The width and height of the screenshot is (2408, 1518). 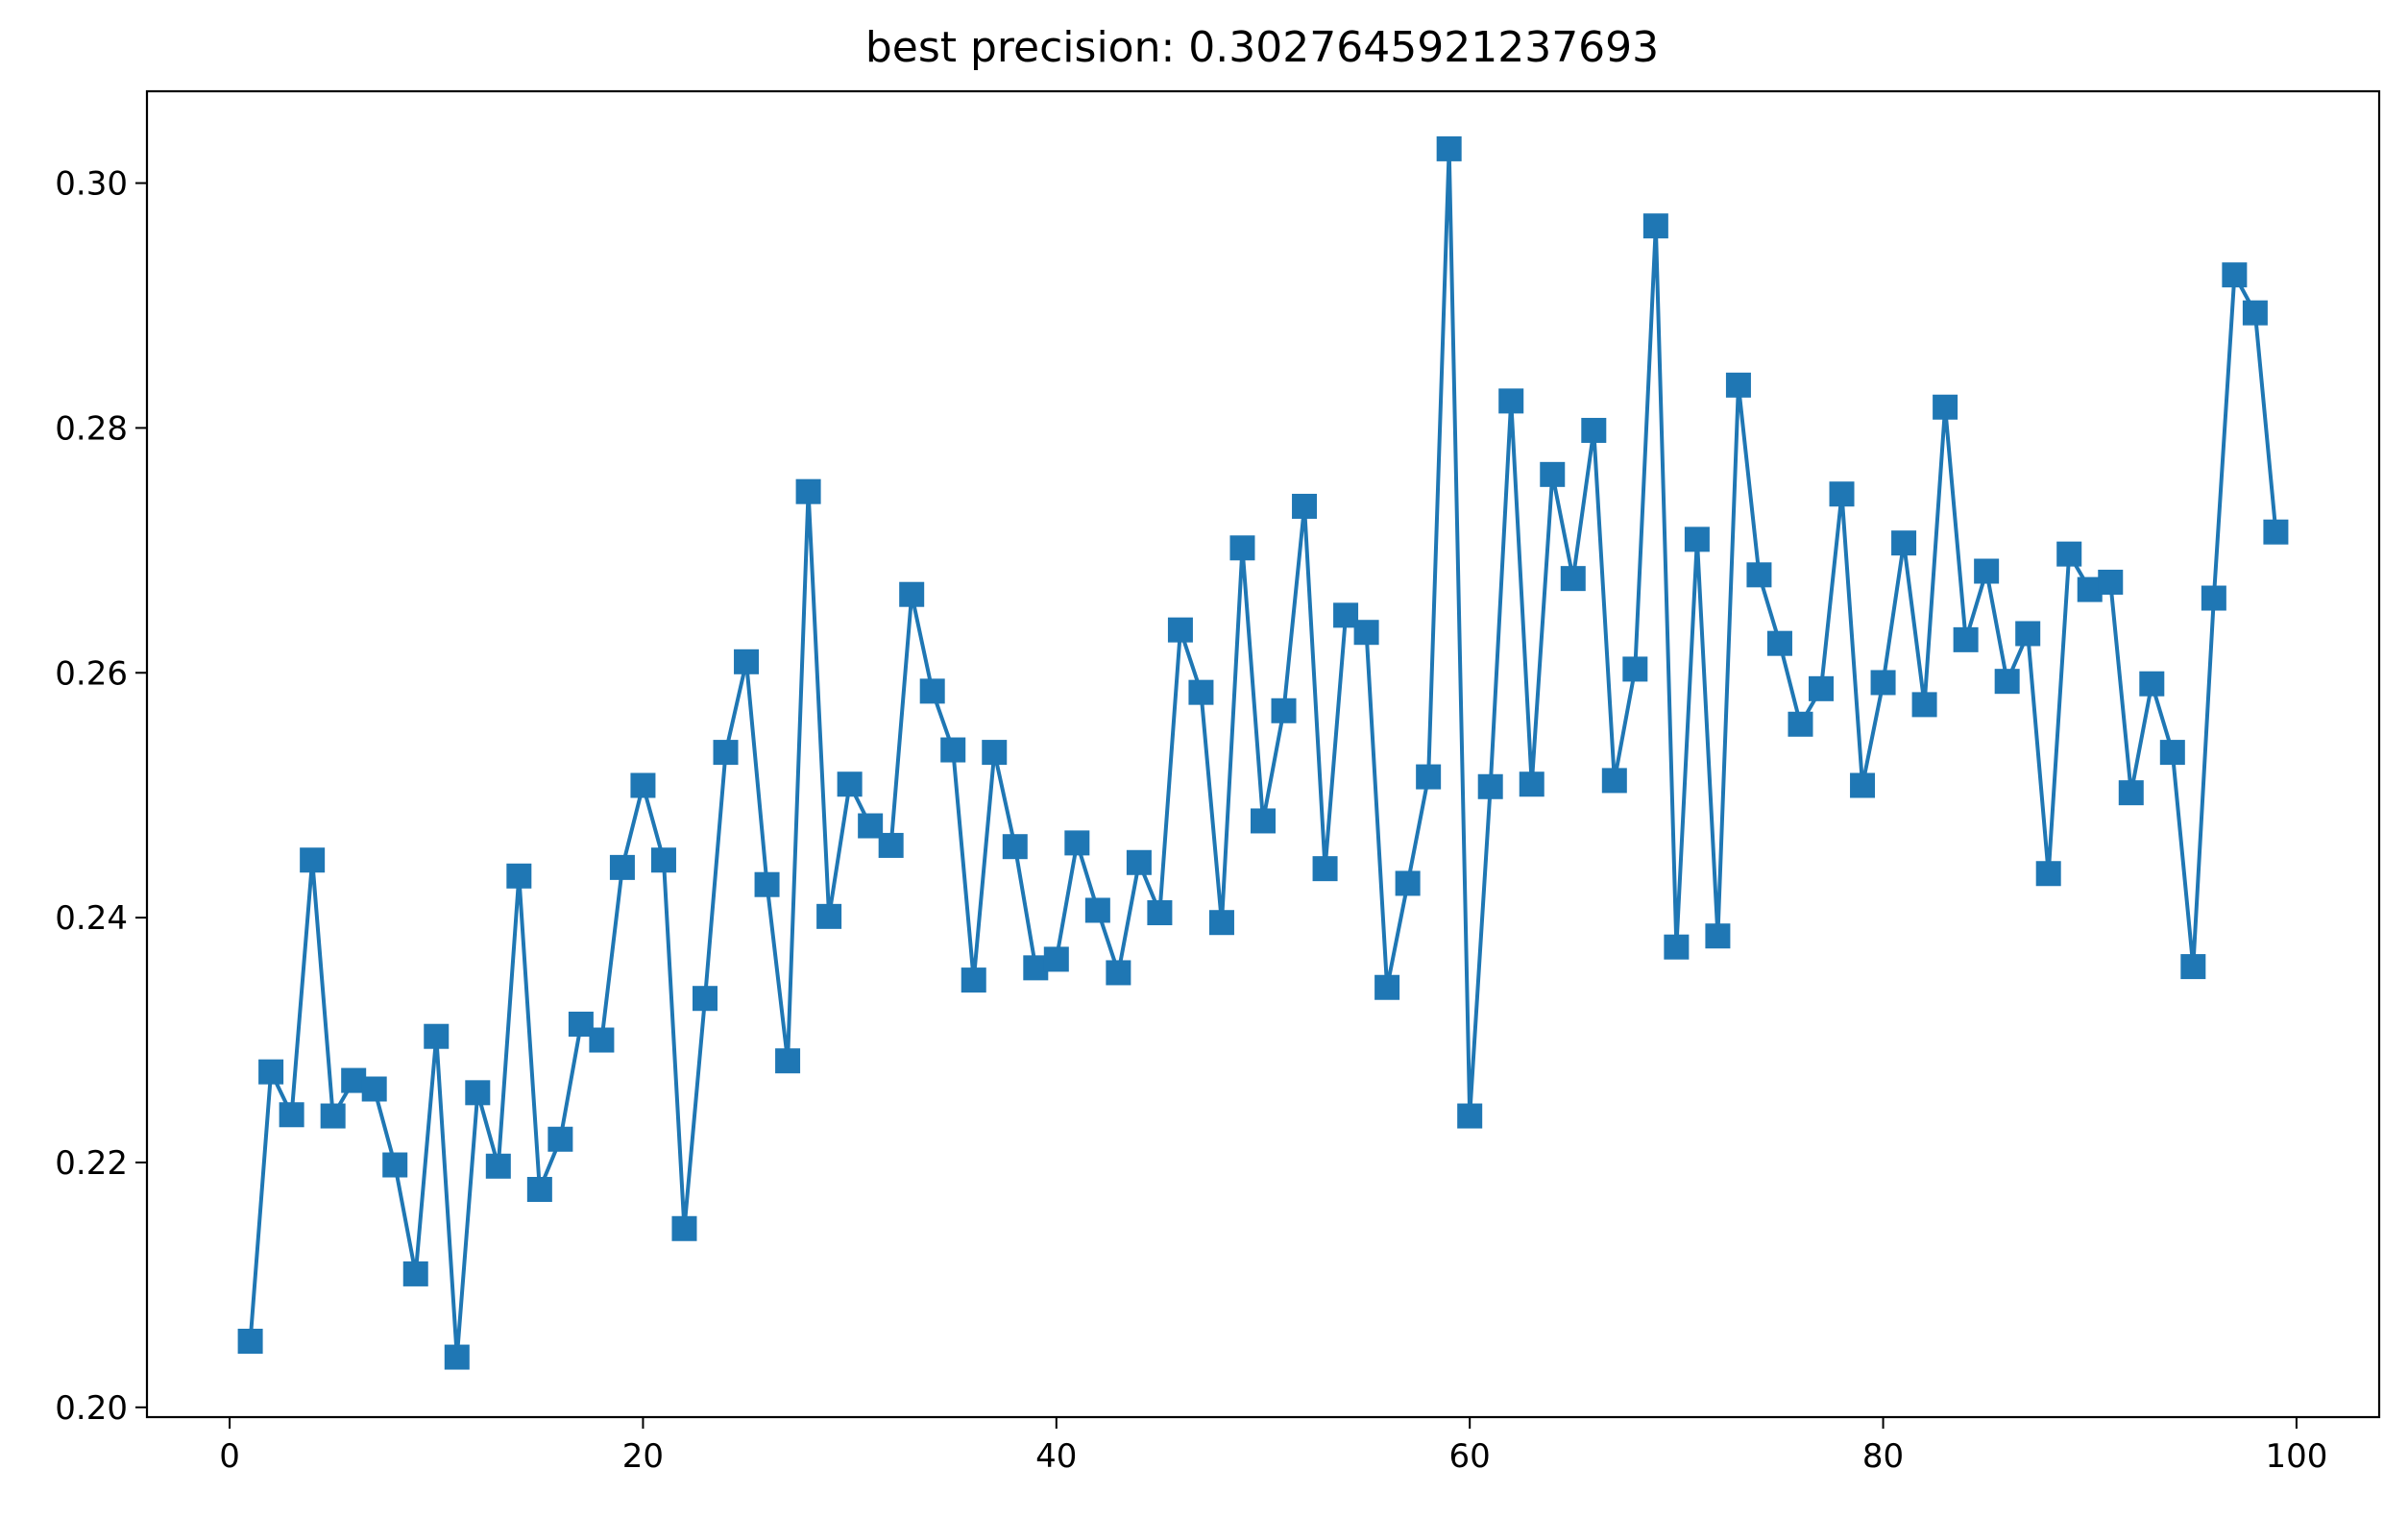 What do you see at coordinates (91, 184) in the screenshot?
I see `y-tick-label: 0.30` at bounding box center [91, 184].